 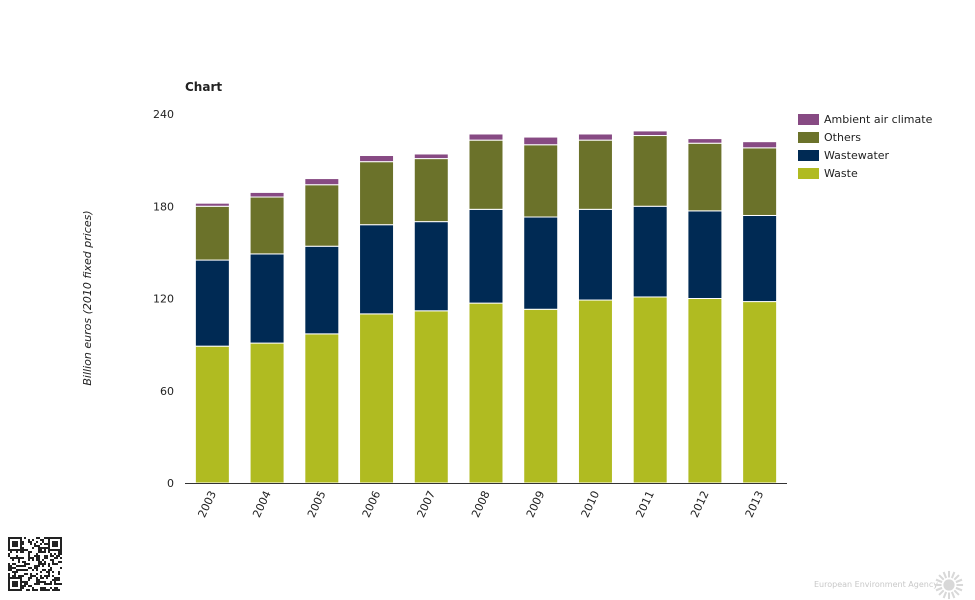 What do you see at coordinates (377, 398) in the screenshot?
I see `bar-waste-2006` at bounding box center [377, 398].